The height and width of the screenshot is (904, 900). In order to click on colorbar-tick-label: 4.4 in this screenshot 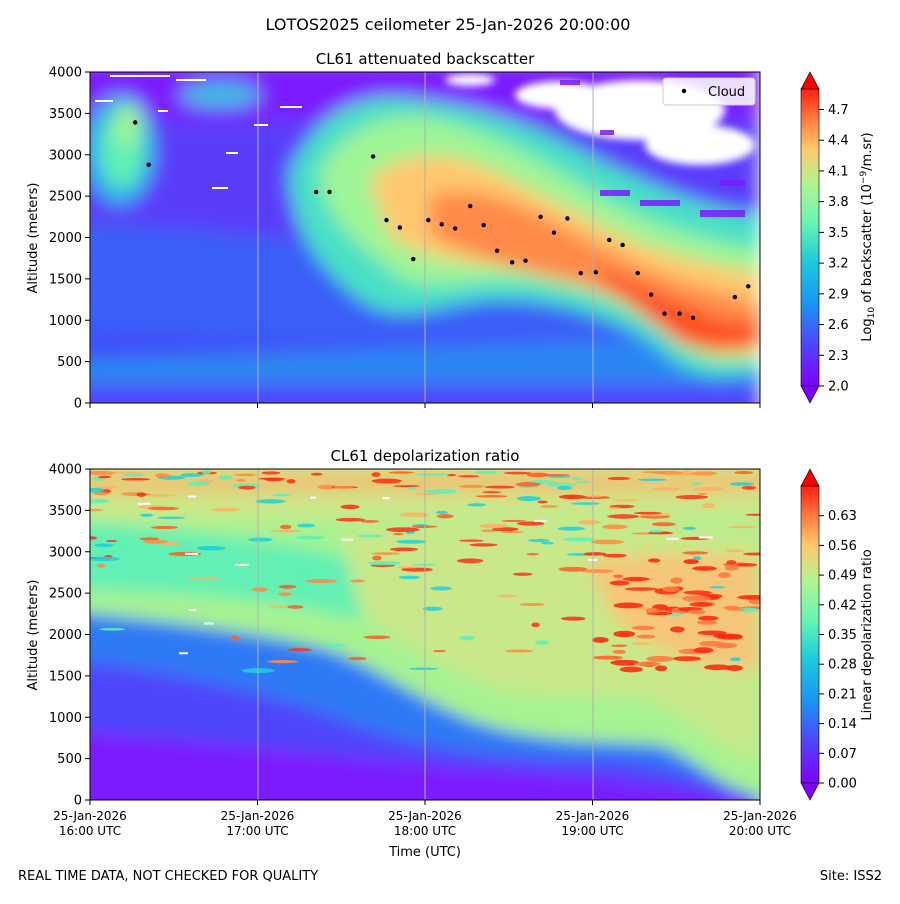, I will do `click(838, 141)`.